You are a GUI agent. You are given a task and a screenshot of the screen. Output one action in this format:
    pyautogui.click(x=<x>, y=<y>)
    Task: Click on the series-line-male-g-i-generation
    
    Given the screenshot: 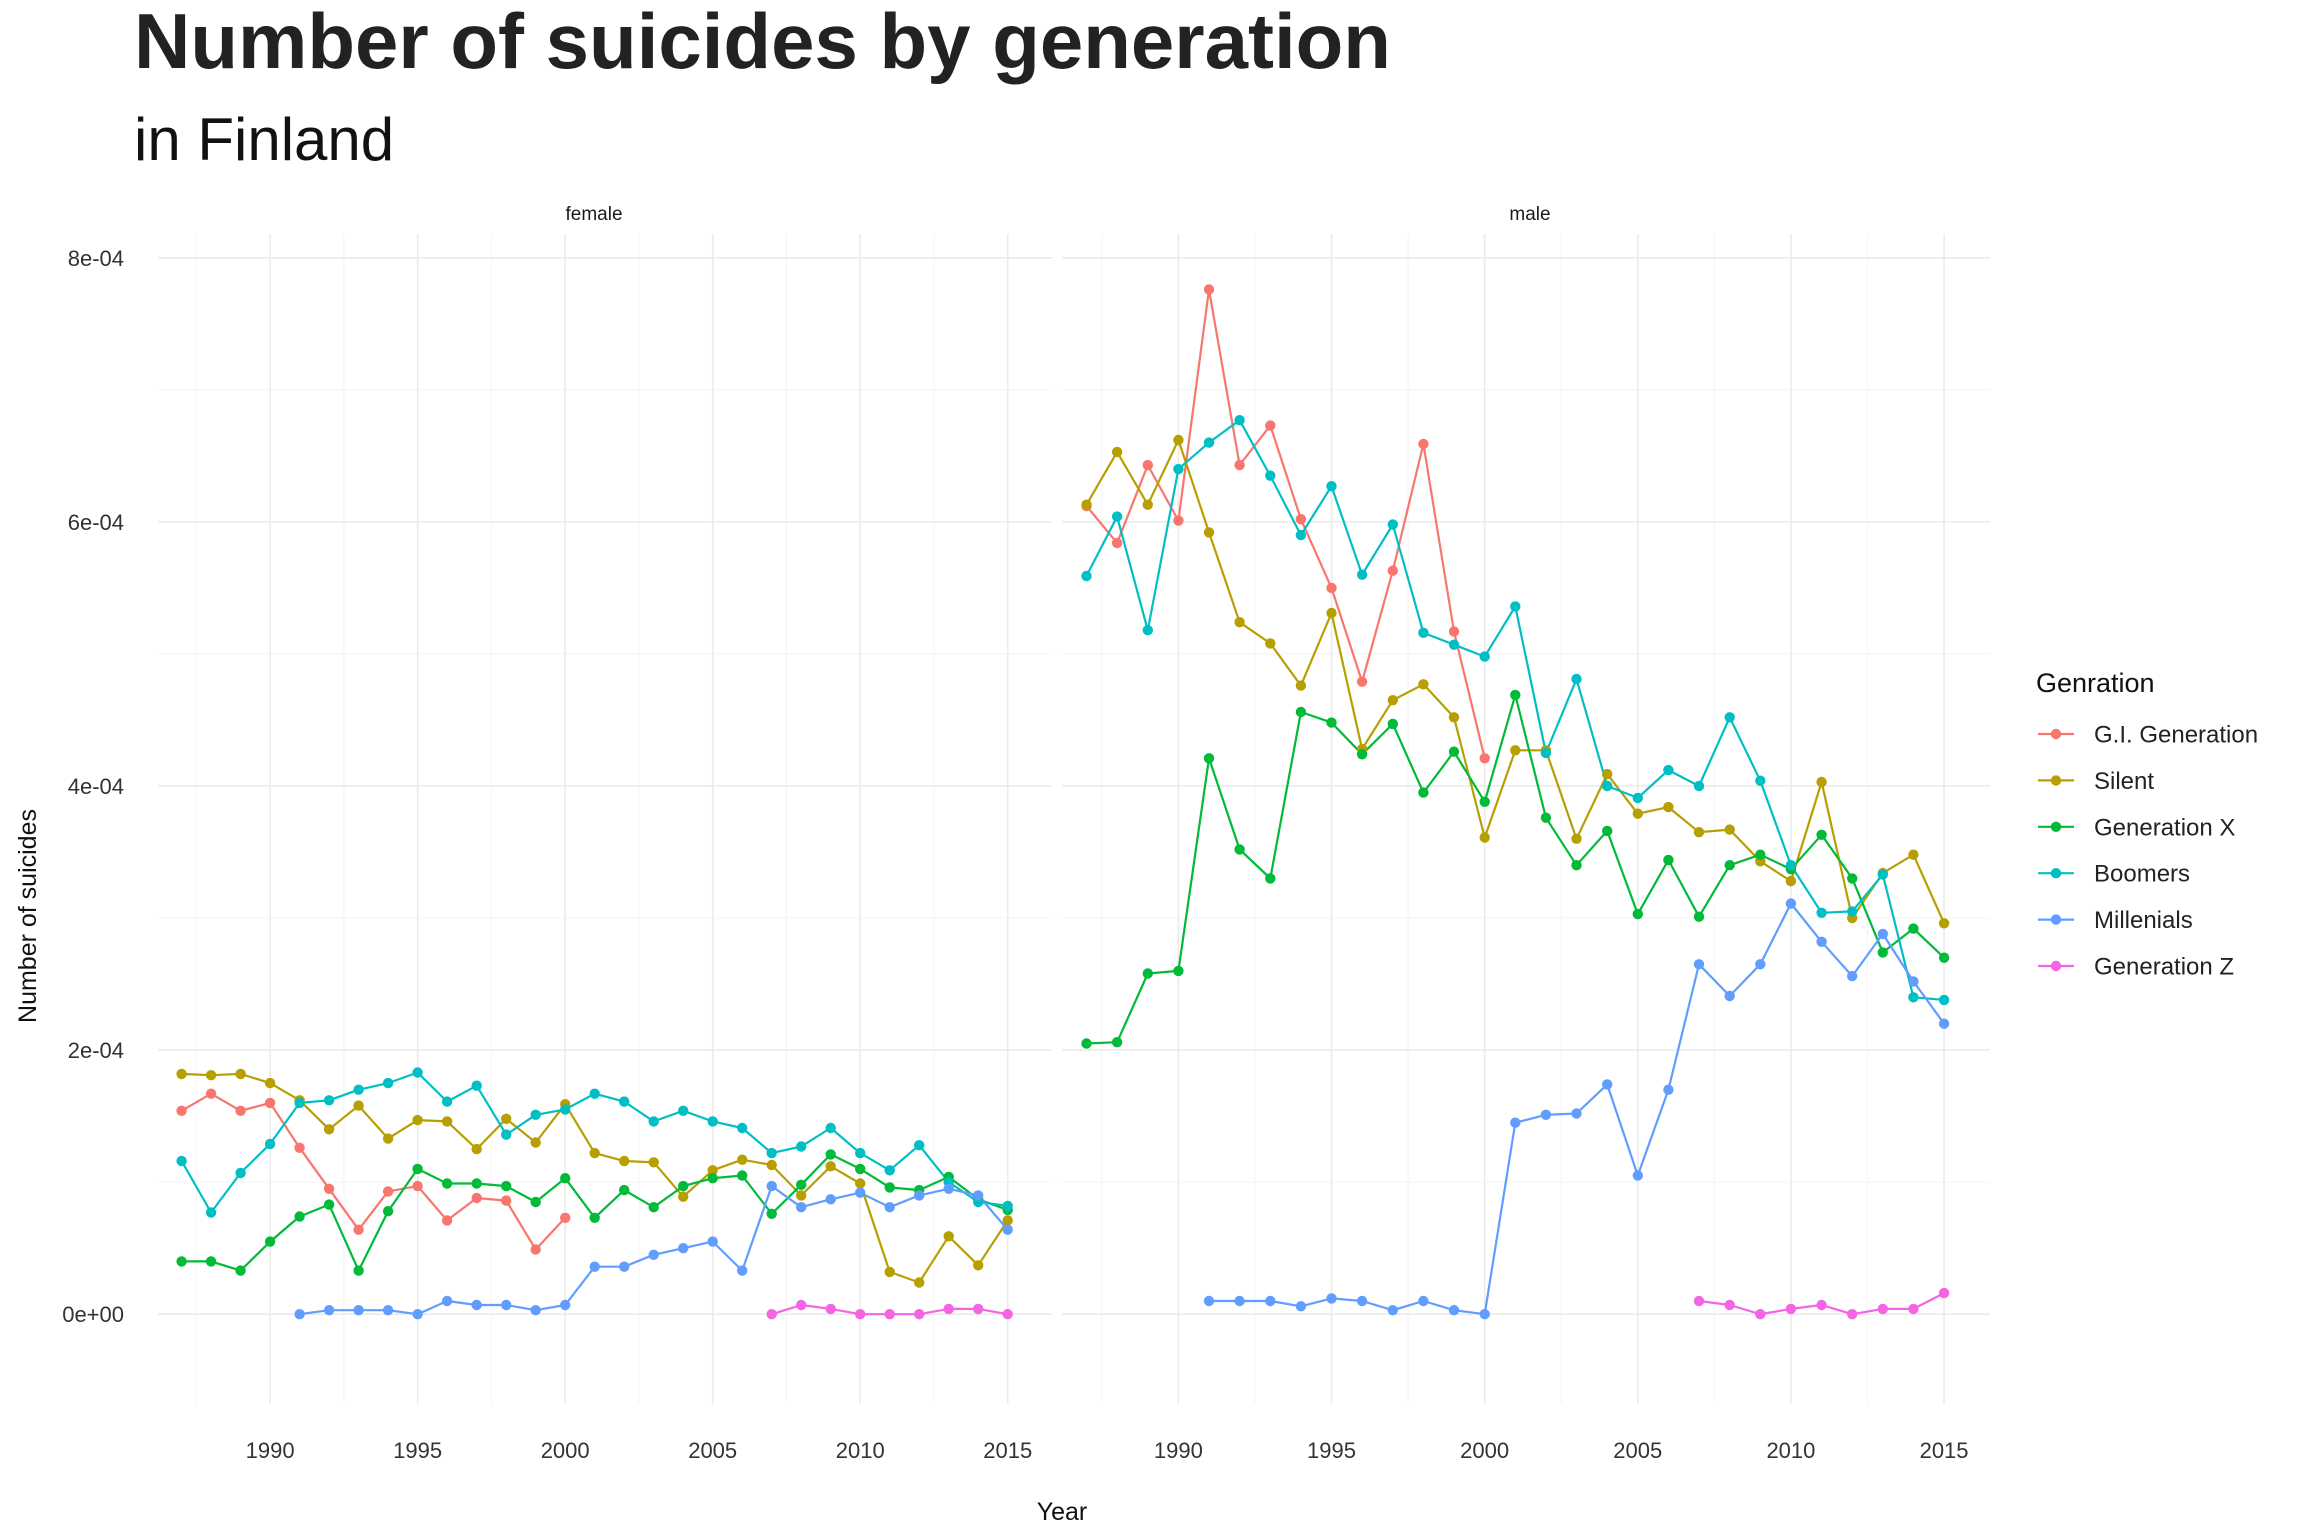 What is the action you would take?
    pyautogui.click(x=1285, y=523)
    